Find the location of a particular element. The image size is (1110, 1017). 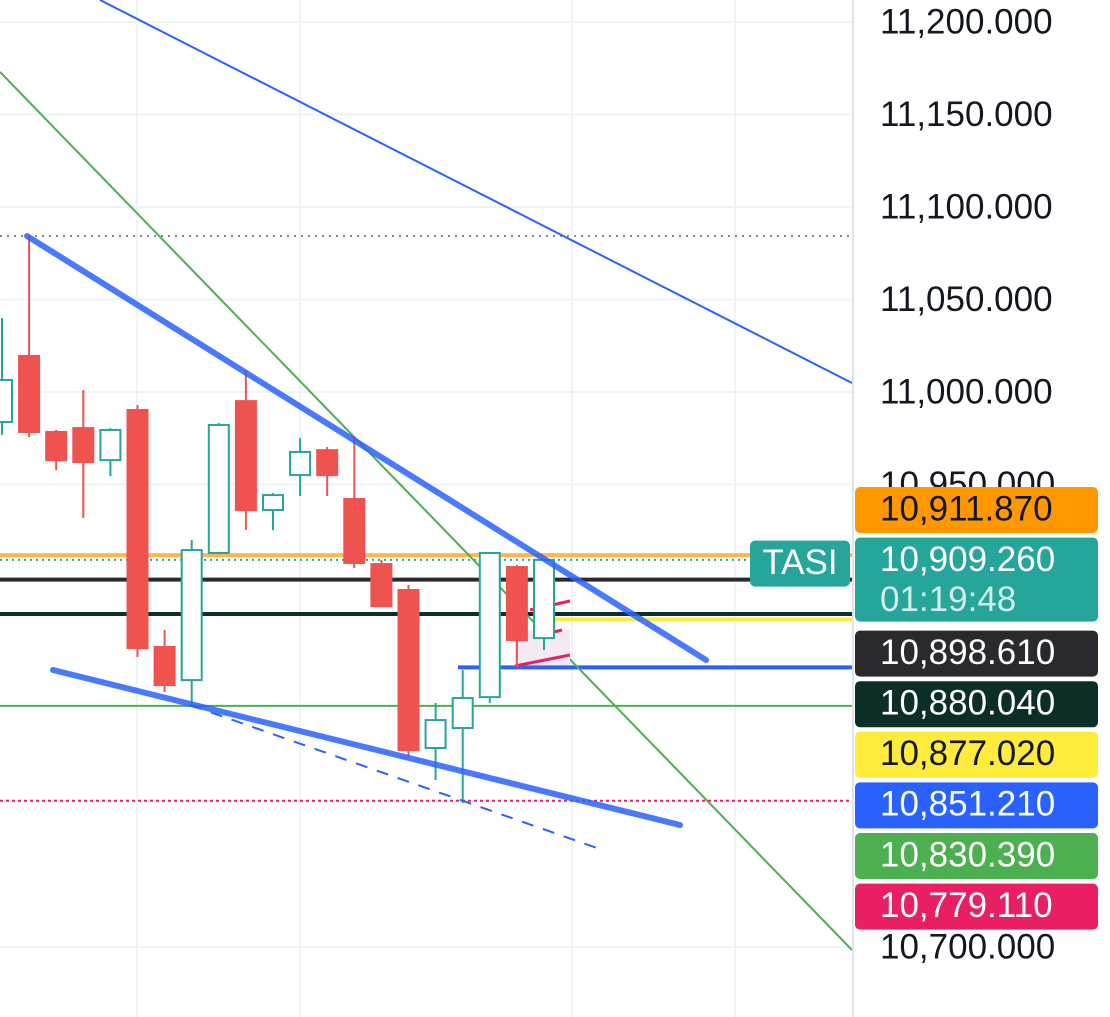

y-tick-label: 11,050.000 is located at coordinates (966, 299).